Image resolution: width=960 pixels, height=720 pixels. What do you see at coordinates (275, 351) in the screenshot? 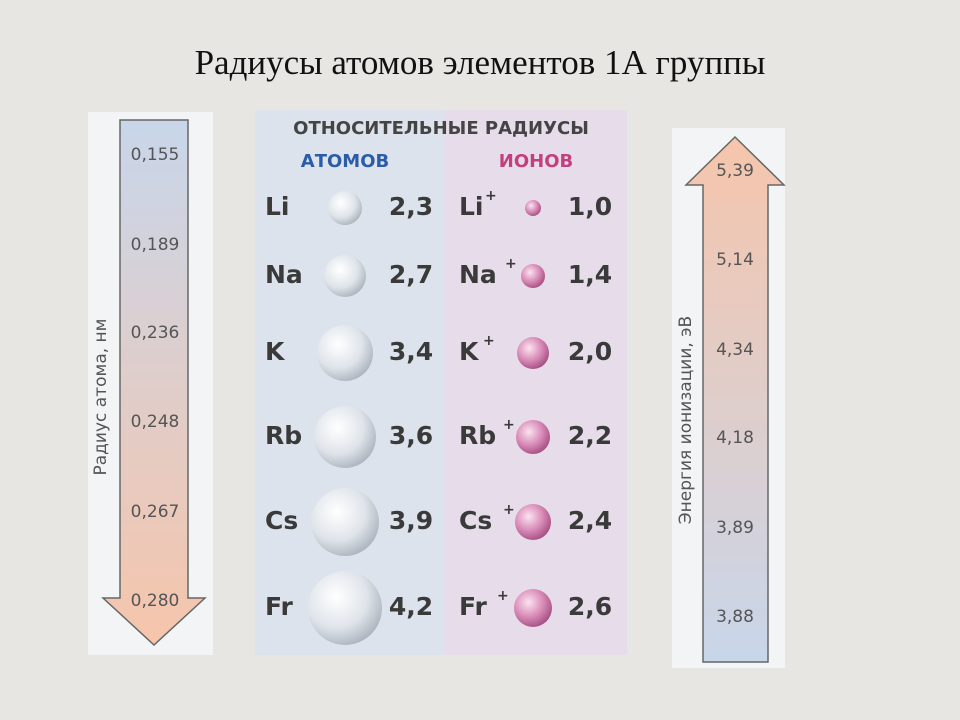
I see `element-symbol: K` at bounding box center [275, 351].